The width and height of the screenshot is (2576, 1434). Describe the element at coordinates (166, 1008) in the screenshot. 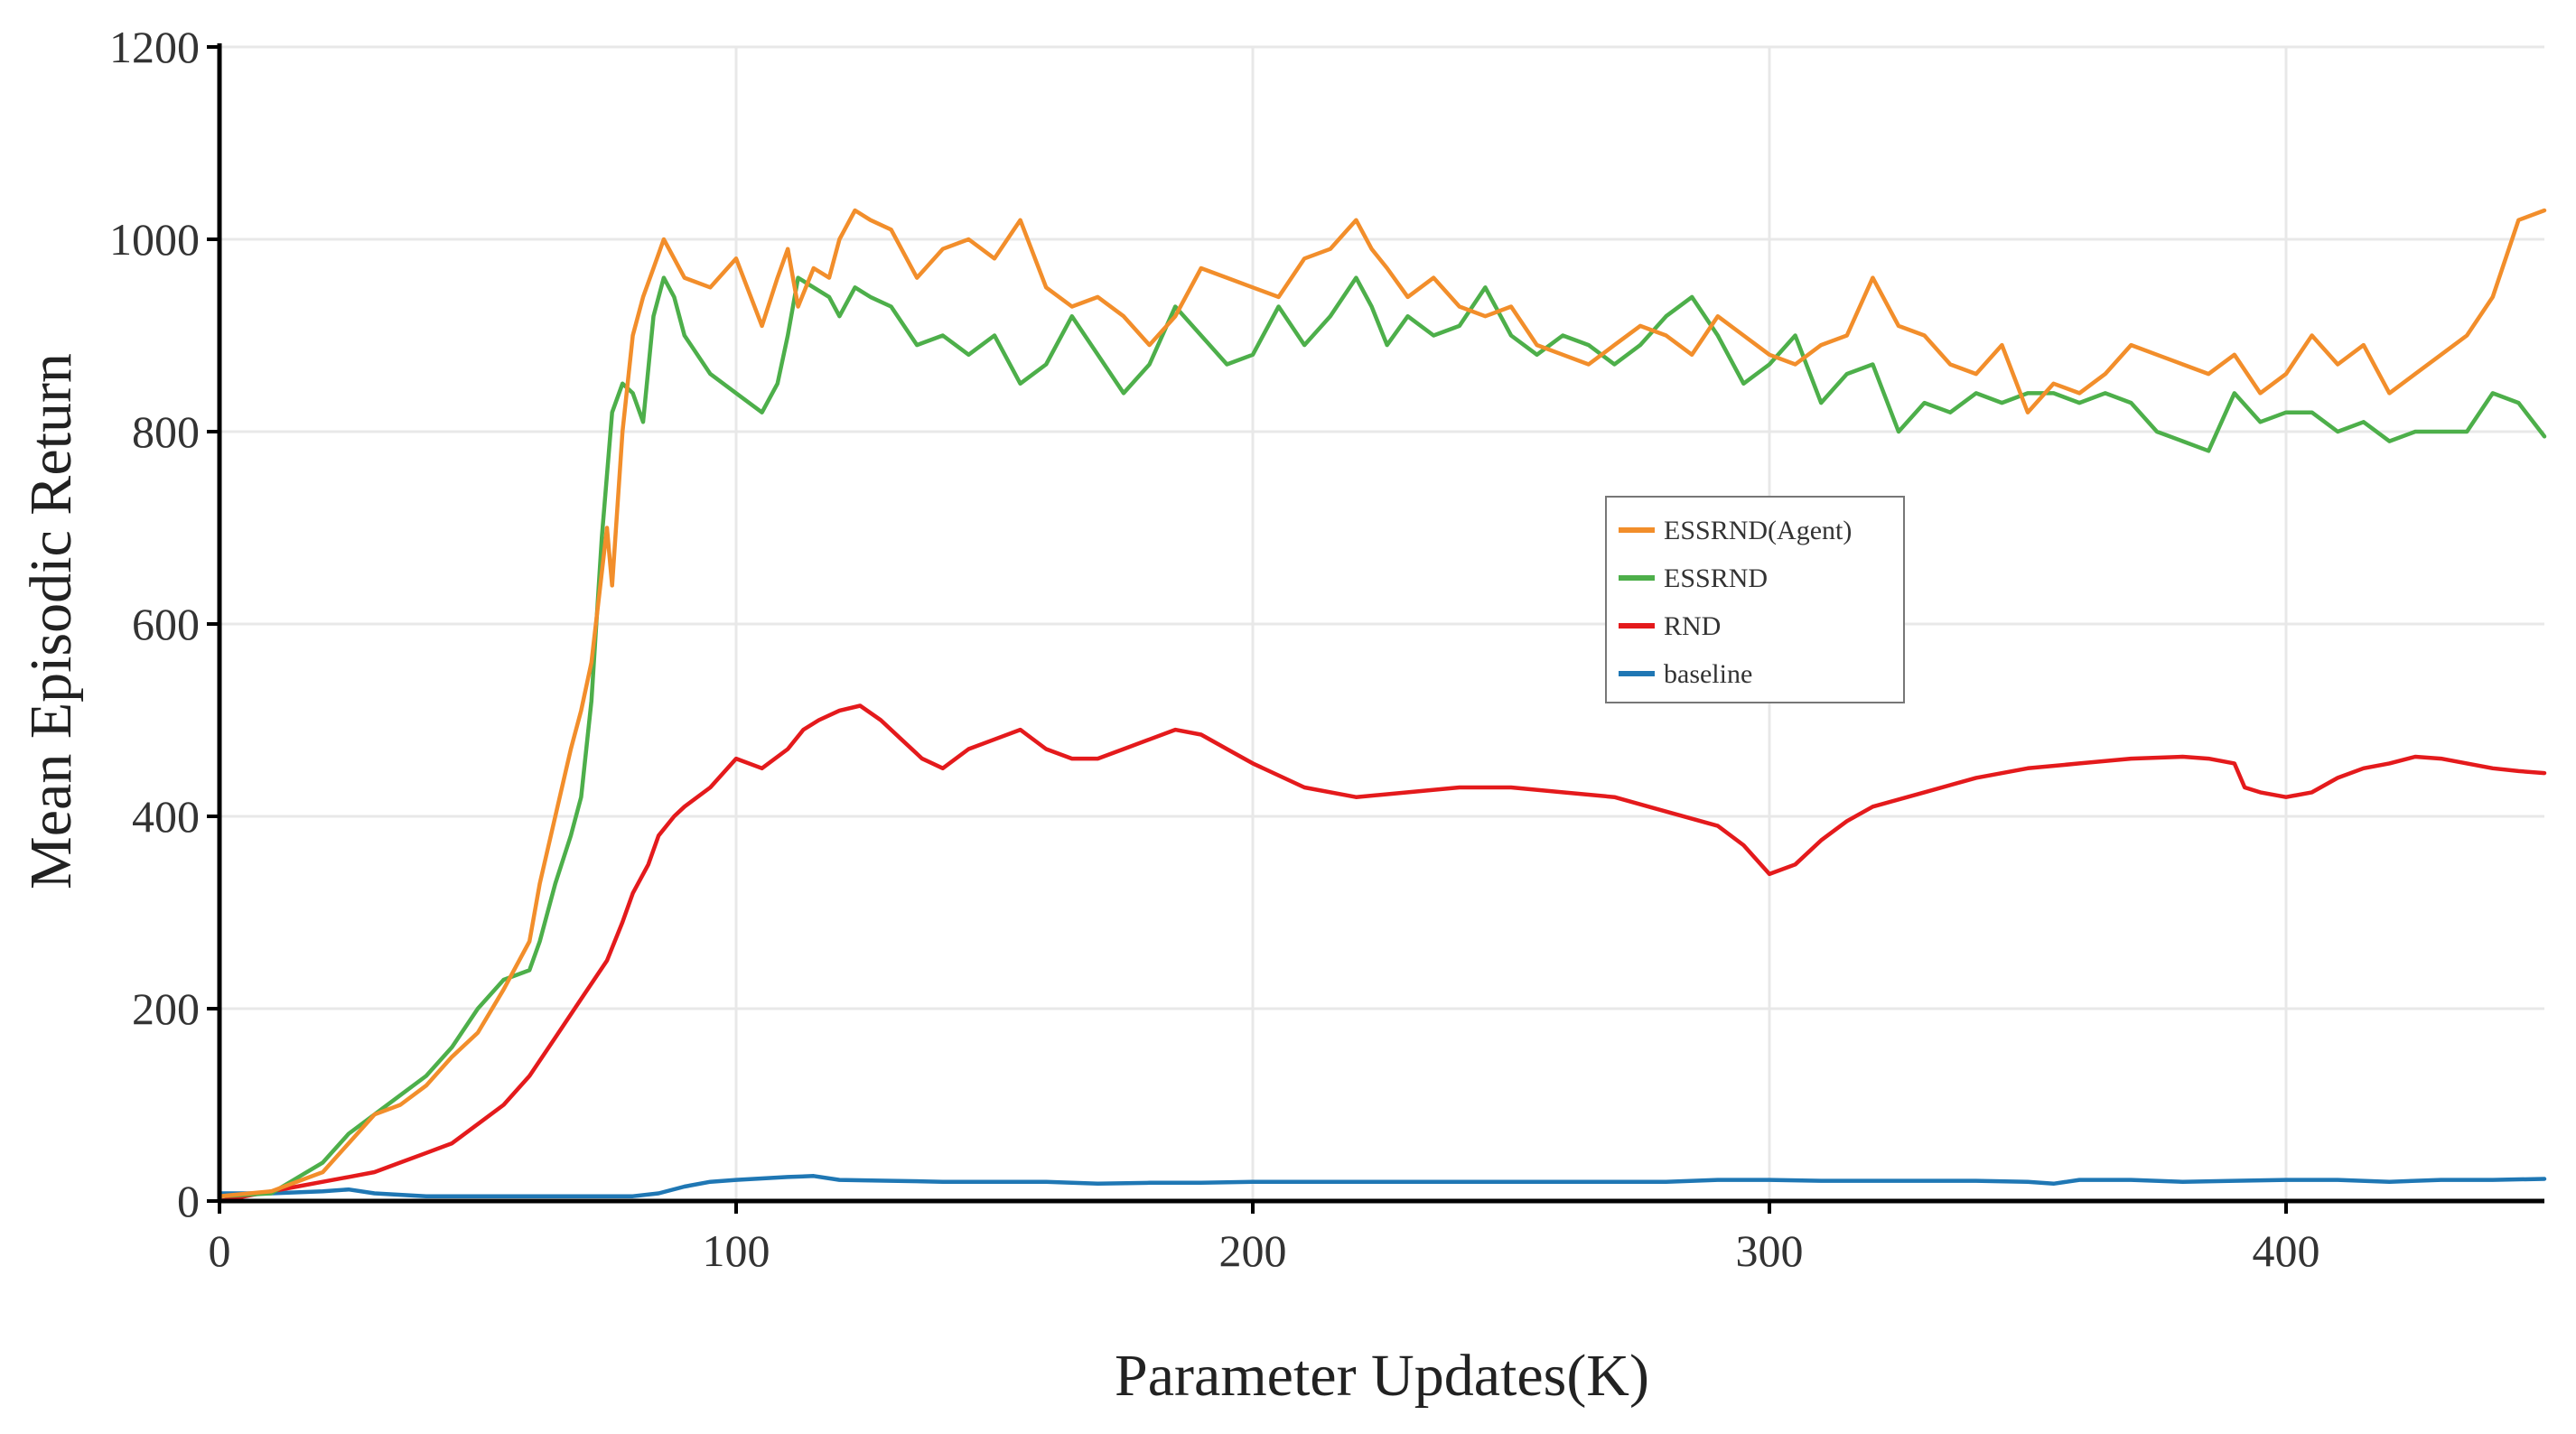

I see `y-tick-label: 200` at that location.